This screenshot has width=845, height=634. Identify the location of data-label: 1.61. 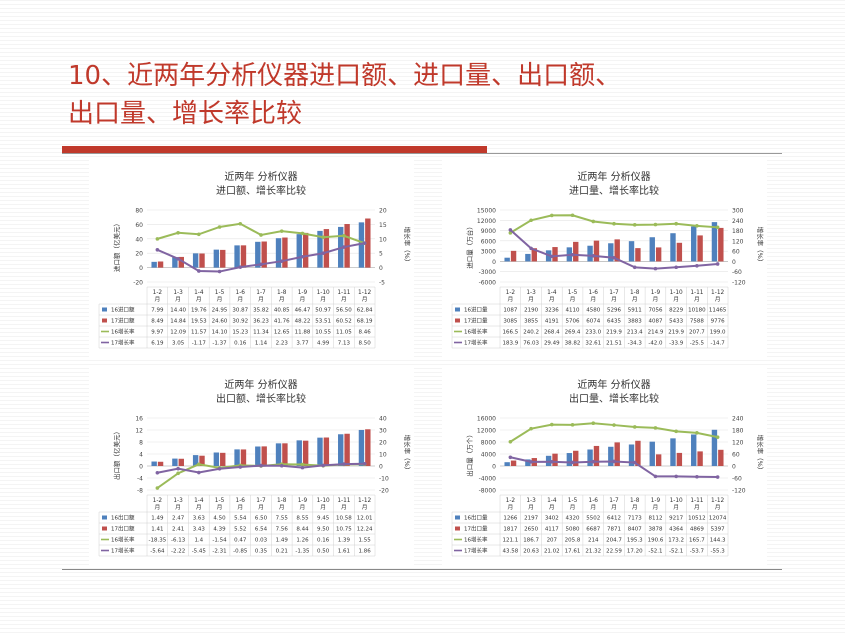
(344, 552).